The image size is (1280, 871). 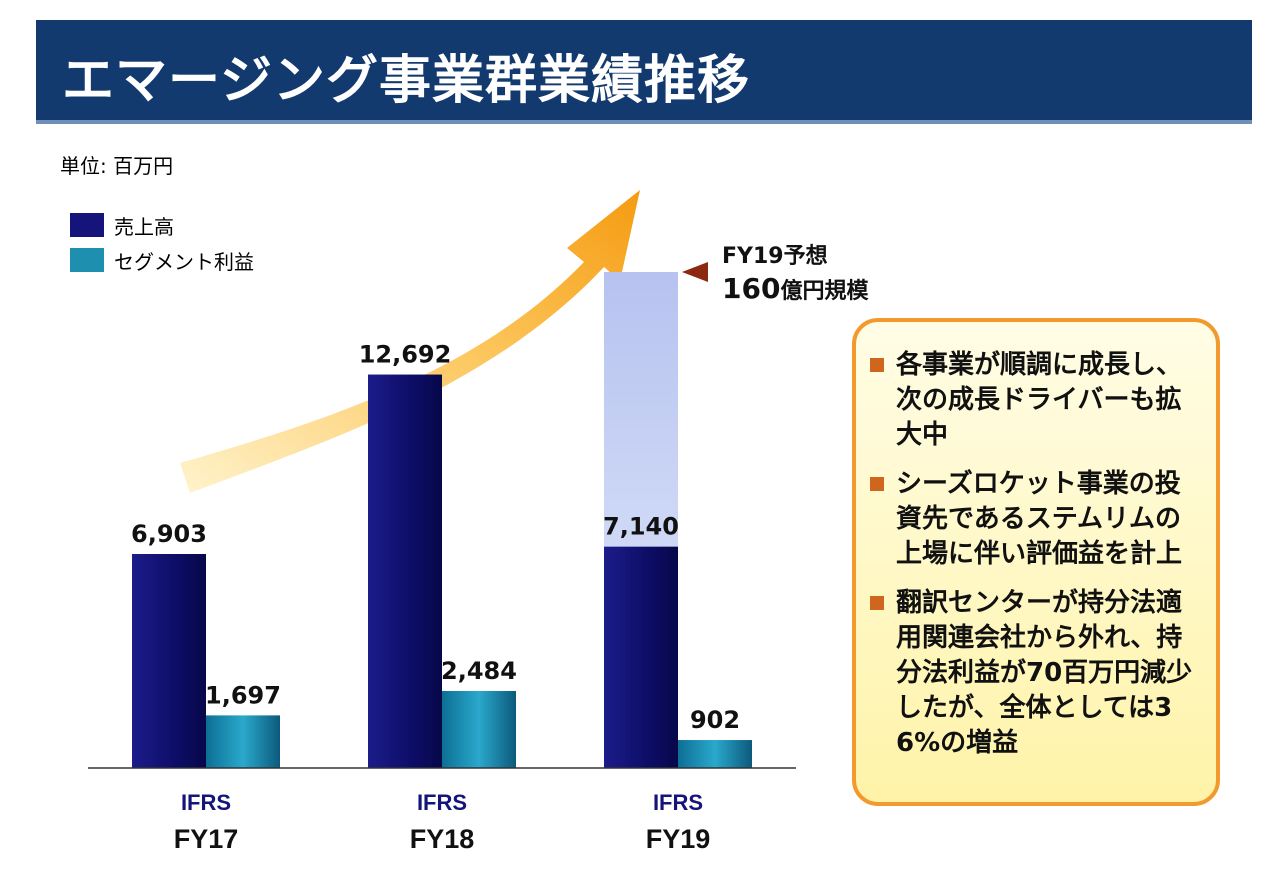 What do you see at coordinates (87, 260) in the screenshot?
I see `legend-swatch-profit` at bounding box center [87, 260].